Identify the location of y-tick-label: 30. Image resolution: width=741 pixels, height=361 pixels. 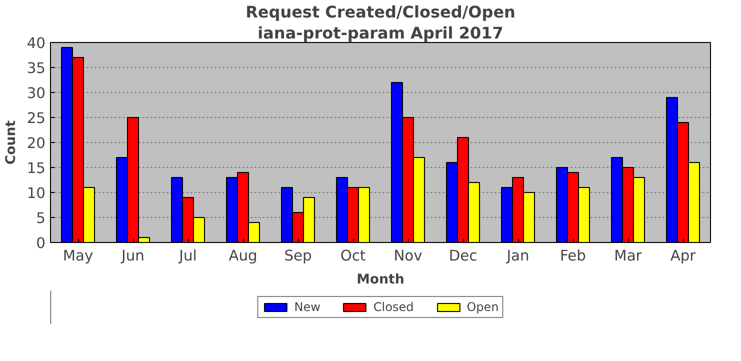
(36, 93).